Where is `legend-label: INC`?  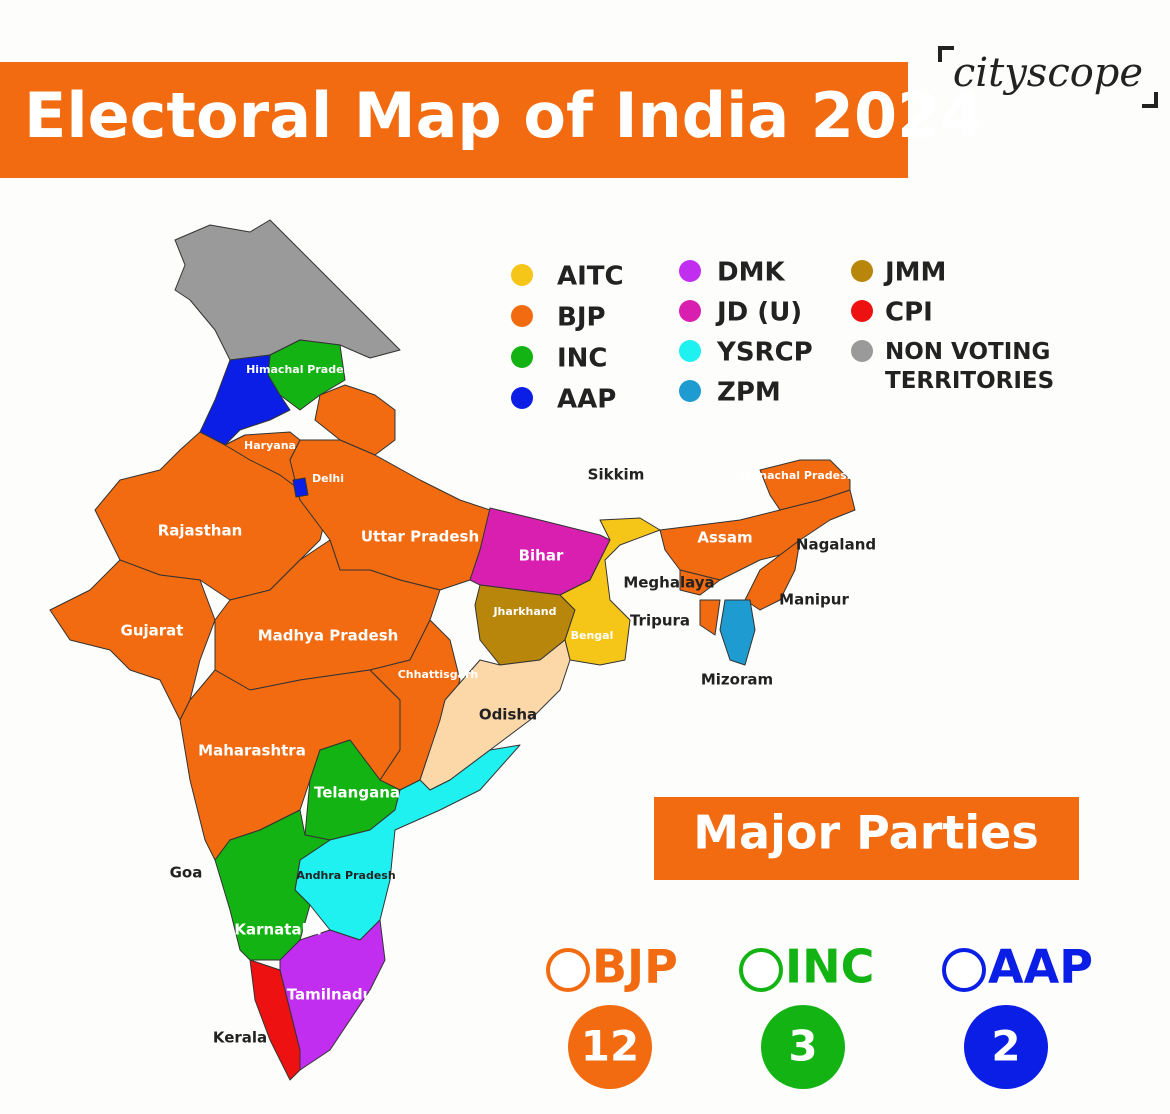 legend-label: INC is located at coordinates (582, 359).